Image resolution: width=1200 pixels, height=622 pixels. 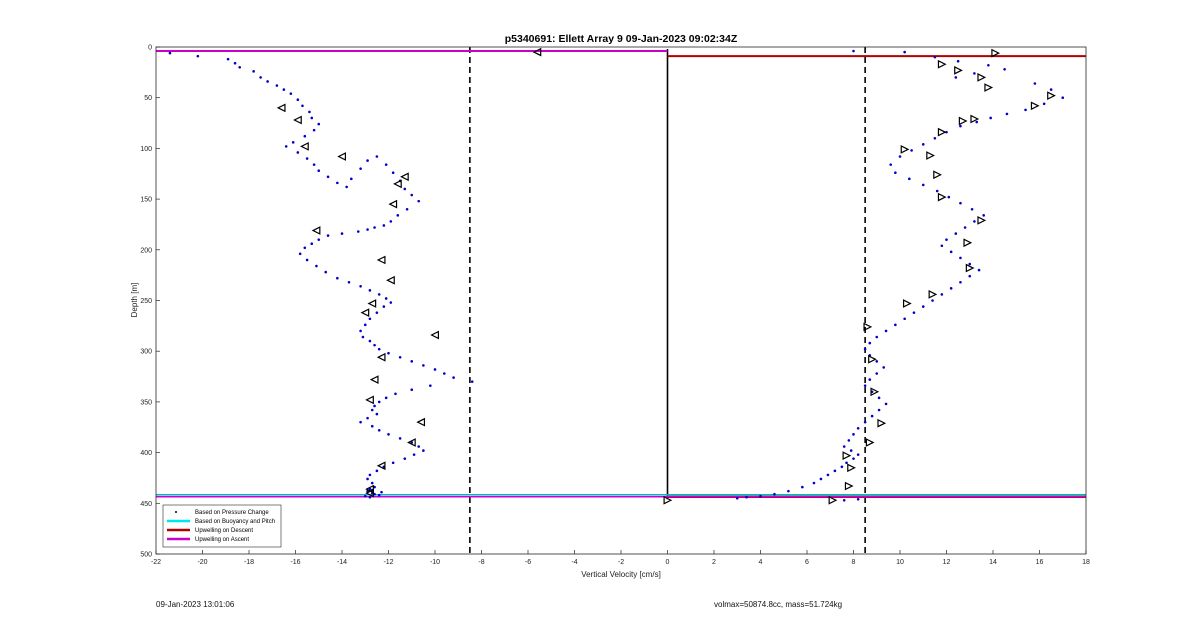 What do you see at coordinates (235, 522) in the screenshot?
I see `legend-label-buoyancy: Based on Buoyancy and Pitch` at bounding box center [235, 522].